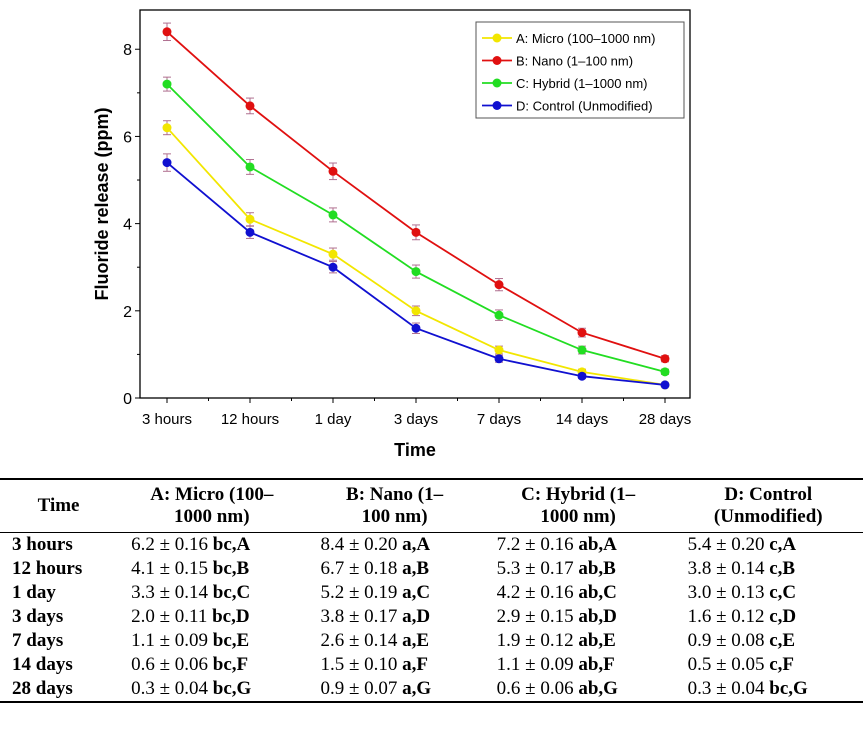 This screenshot has height=736, width=863. I want to click on value-cell: 2.0 ± 0.11 bc,D, so click(211, 617).